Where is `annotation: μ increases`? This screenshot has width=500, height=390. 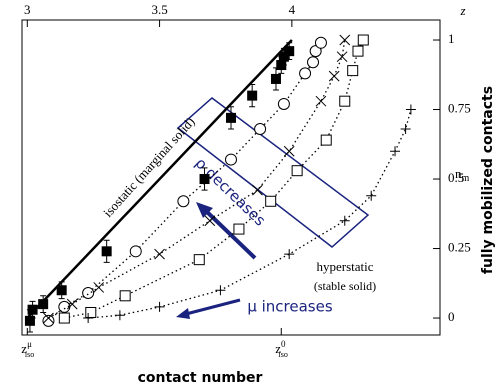
annotation: μ increases is located at coordinates (290, 307).